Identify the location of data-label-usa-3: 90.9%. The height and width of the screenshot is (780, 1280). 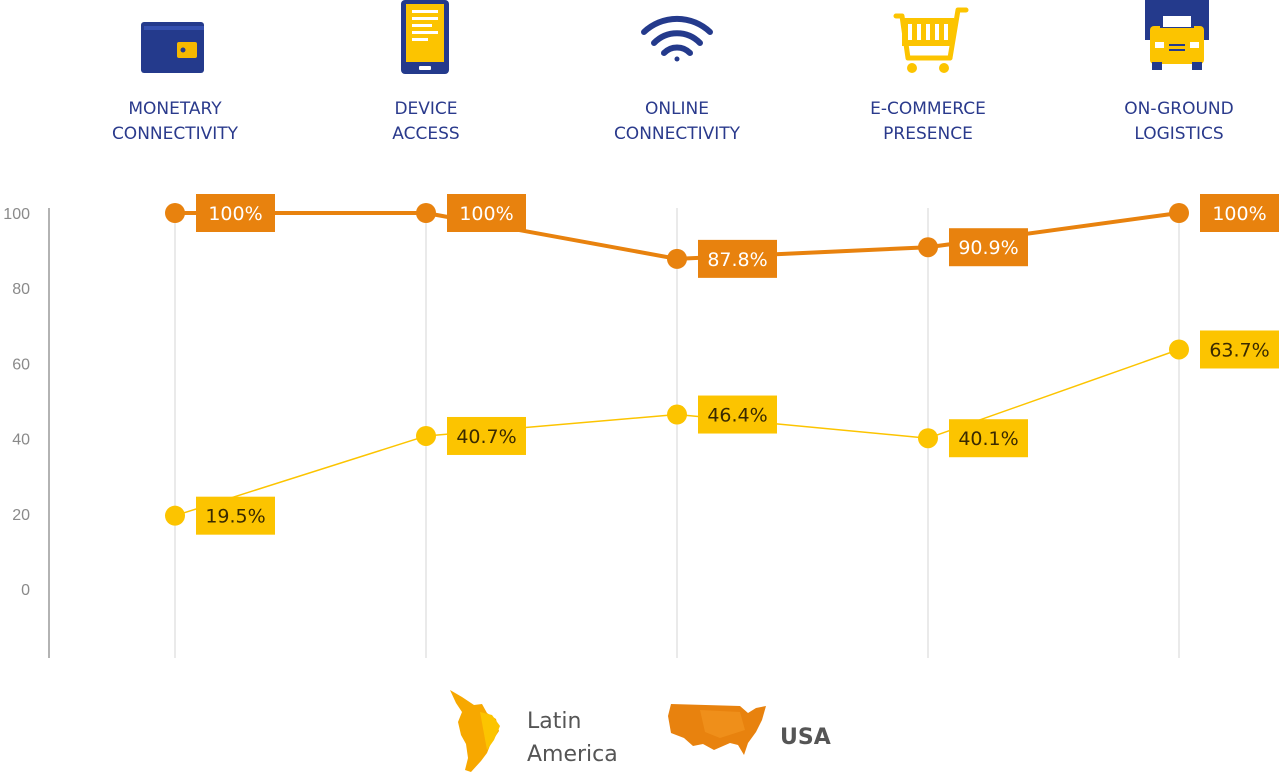
(988, 248).